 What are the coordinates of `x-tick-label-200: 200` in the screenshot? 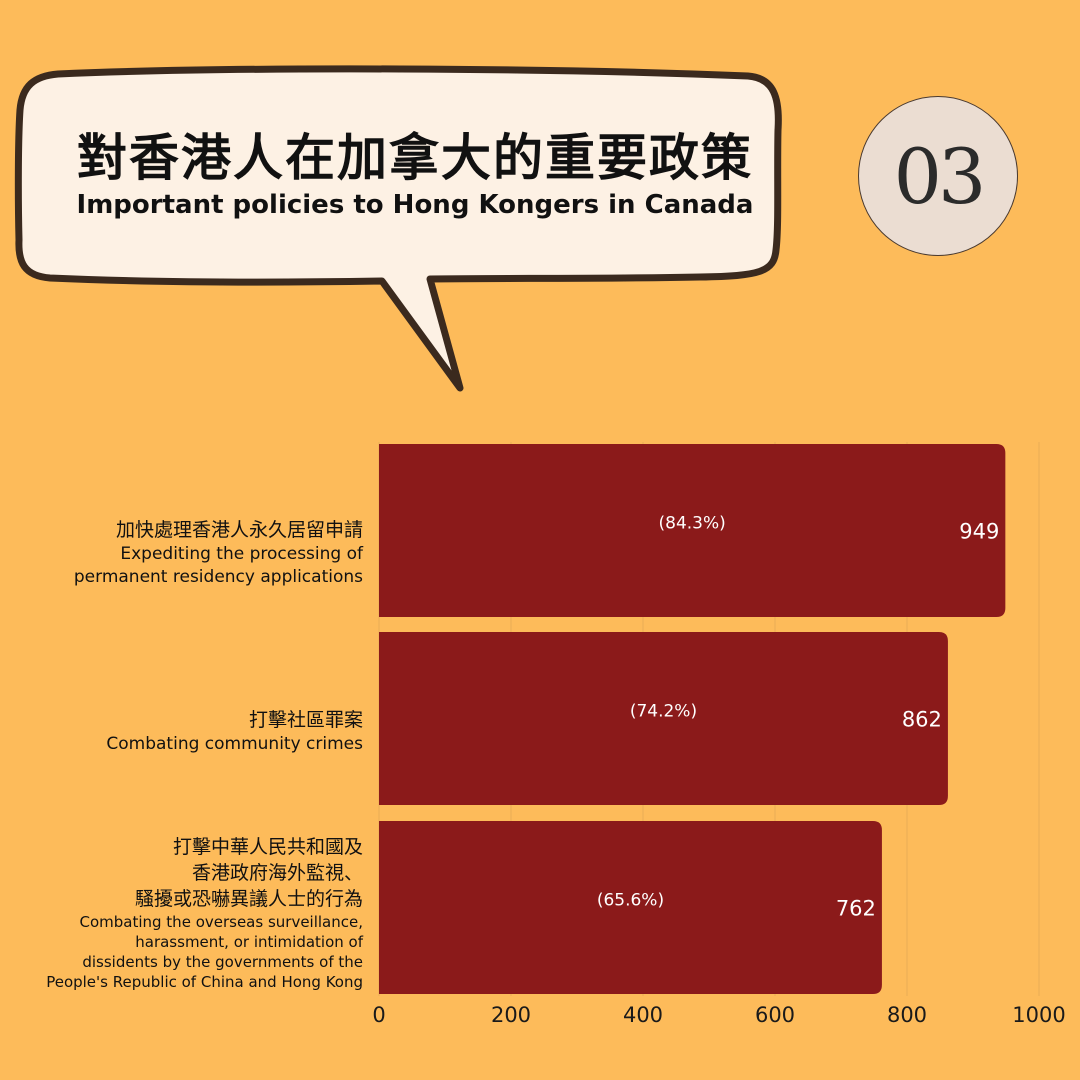 It's located at (511, 1015).